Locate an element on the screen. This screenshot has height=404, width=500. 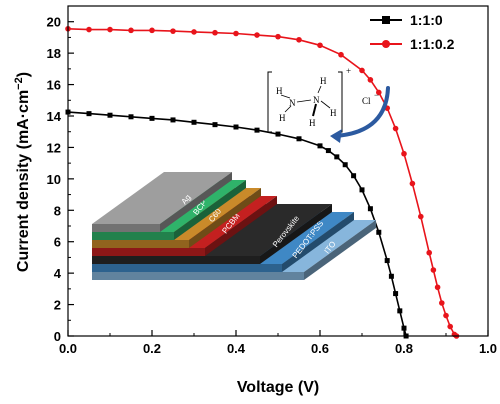
y-tick-label: 20 is located at coordinates (54, 22).